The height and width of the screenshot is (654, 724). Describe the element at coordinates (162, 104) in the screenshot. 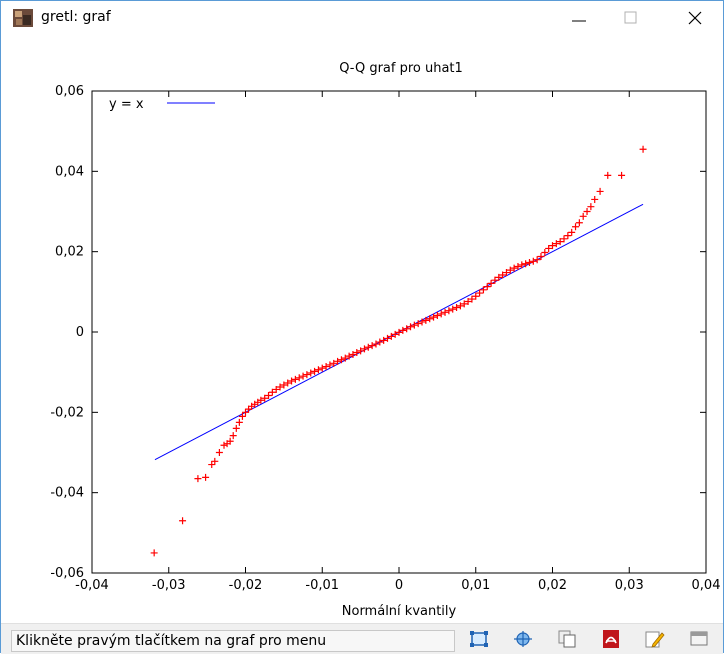

I see `legend: y = x` at that location.